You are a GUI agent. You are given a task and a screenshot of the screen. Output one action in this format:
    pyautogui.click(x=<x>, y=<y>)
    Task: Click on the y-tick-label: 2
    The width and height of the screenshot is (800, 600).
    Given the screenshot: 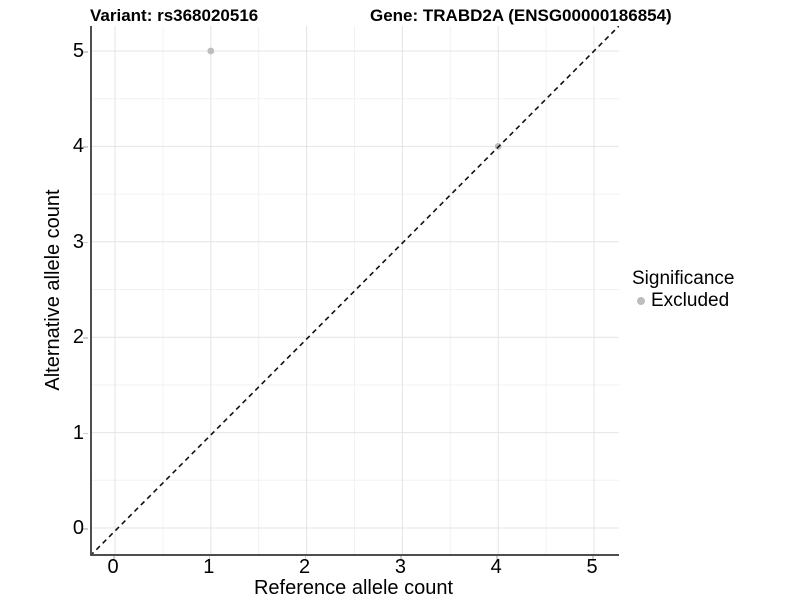 What is the action you would take?
    pyautogui.click(x=78, y=337)
    